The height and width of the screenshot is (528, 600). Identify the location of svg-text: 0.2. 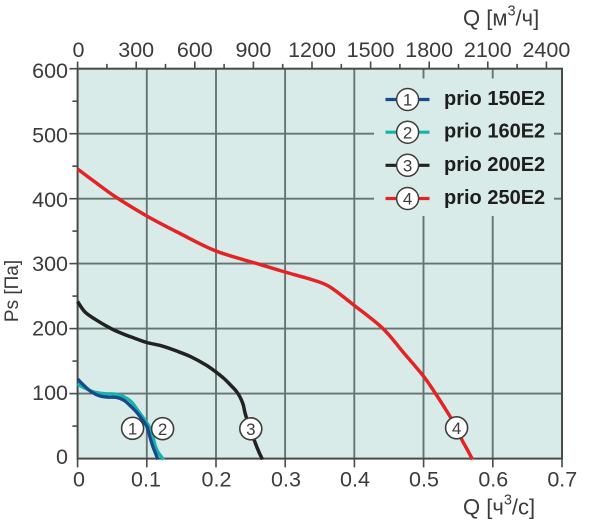
(217, 480).